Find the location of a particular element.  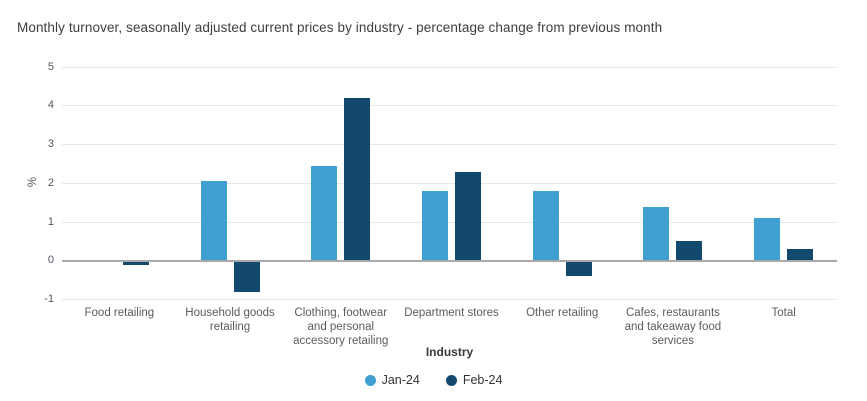

y-tick-label: 1 is located at coordinates (50, 221).